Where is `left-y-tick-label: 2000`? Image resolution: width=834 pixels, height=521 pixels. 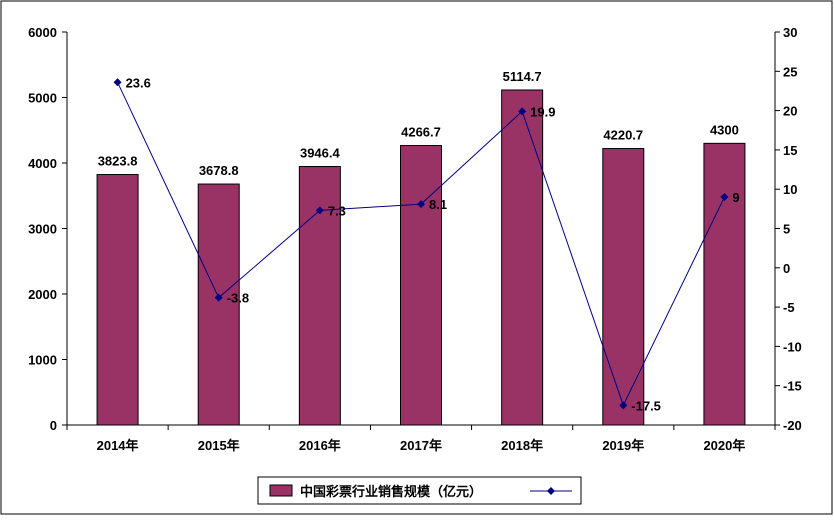 left-y-tick-label: 2000 is located at coordinates (42, 294).